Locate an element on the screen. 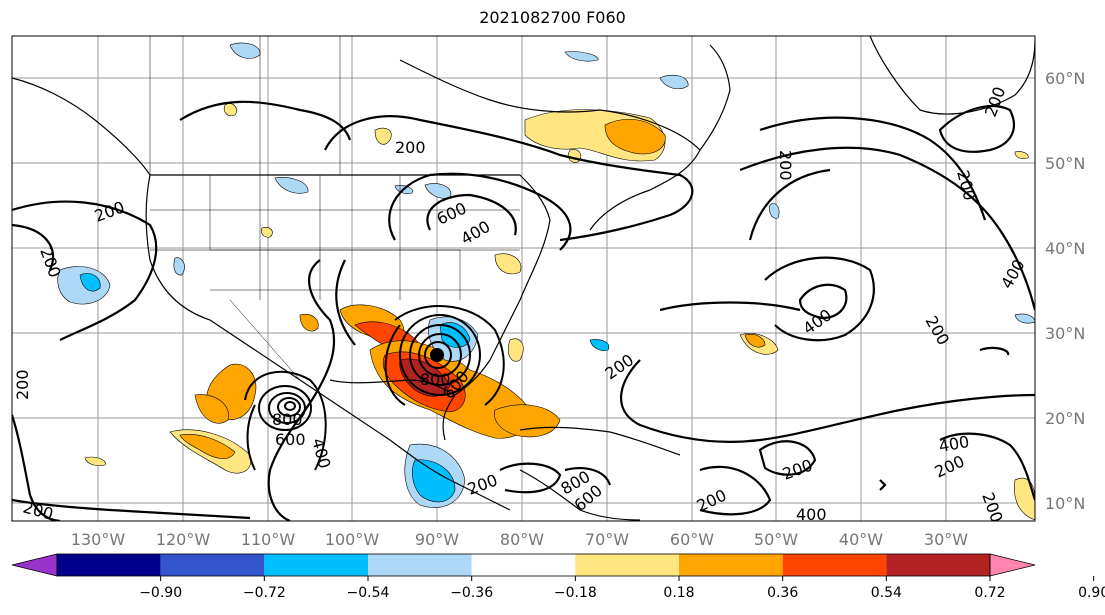 Image resolution: width=1105 pixels, height=615 pixels. lon-label: 40°W is located at coordinates (861, 539).